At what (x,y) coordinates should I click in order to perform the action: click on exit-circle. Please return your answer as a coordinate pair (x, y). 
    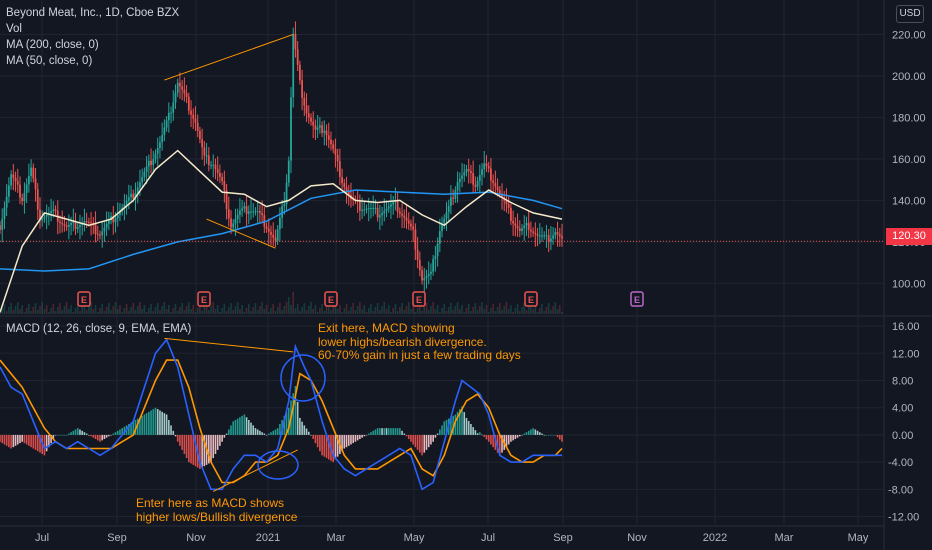
    Looking at the image, I should click on (303, 378).